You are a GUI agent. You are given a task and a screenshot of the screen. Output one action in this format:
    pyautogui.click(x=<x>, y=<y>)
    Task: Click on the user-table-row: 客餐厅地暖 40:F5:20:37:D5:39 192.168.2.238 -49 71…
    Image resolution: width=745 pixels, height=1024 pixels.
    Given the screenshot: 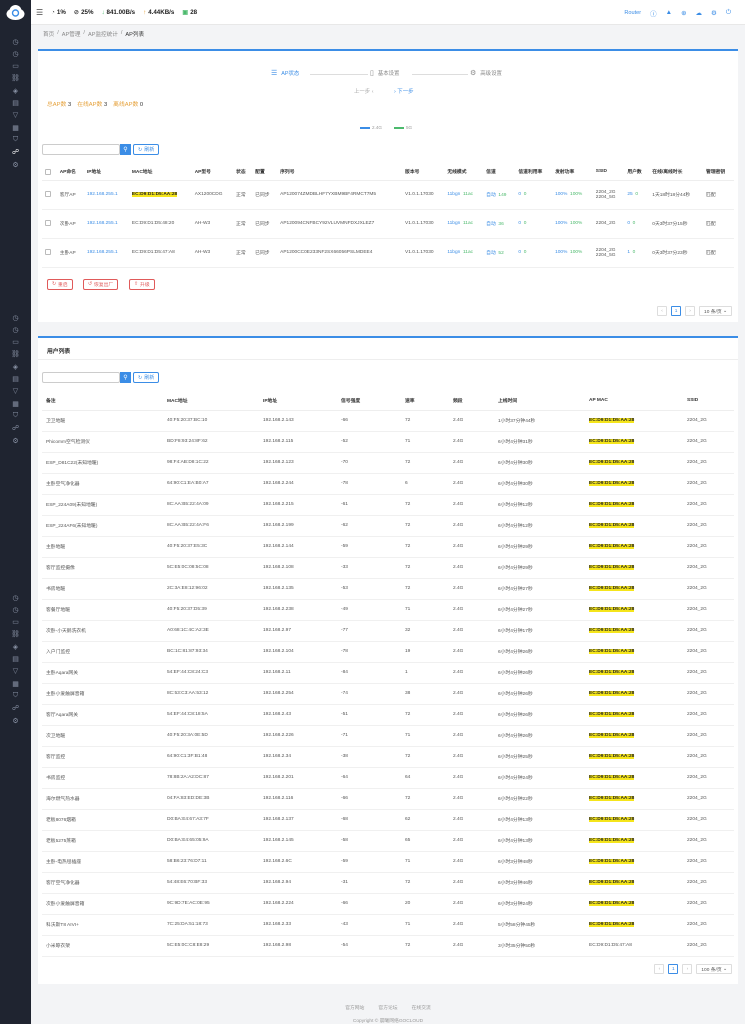 What is the action you would take?
    pyautogui.click(x=388, y=610)
    